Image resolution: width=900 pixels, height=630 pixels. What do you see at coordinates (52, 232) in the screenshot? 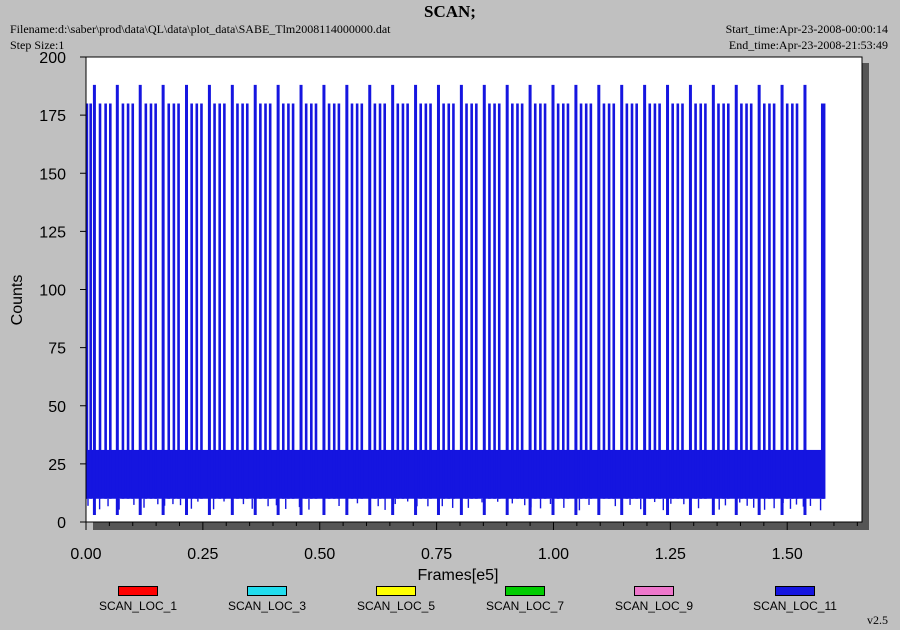
I see `y-tick-label: 125` at bounding box center [52, 232].